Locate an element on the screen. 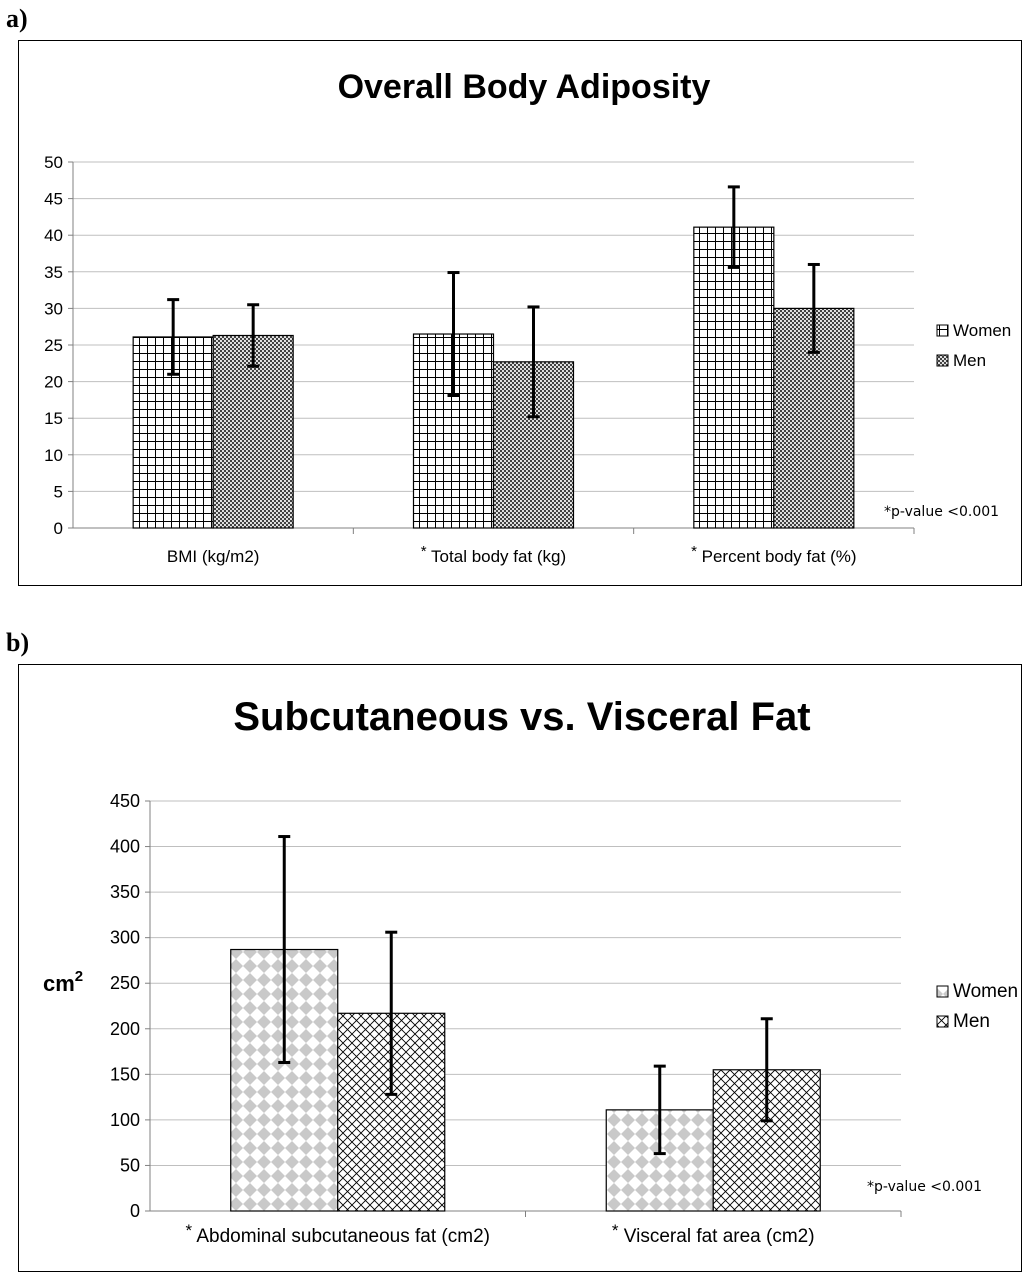 The height and width of the screenshot is (1275, 1025). y-tick-label: 10 is located at coordinates (53, 455).